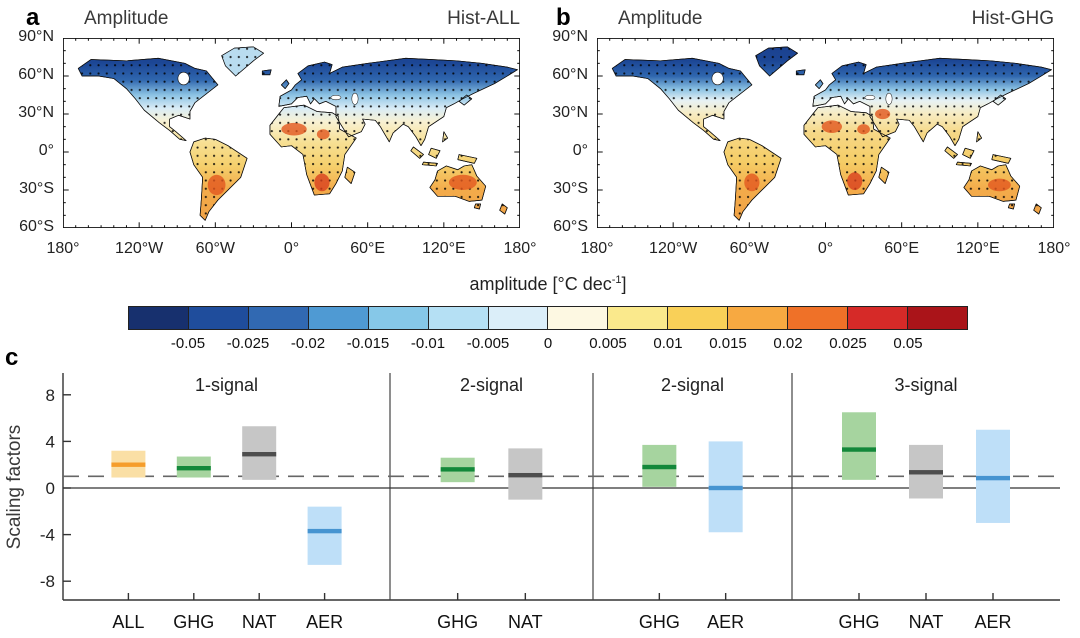 This screenshot has height=638, width=1080. I want to click on colorbar-tick-label: 0.02, so click(788, 343).